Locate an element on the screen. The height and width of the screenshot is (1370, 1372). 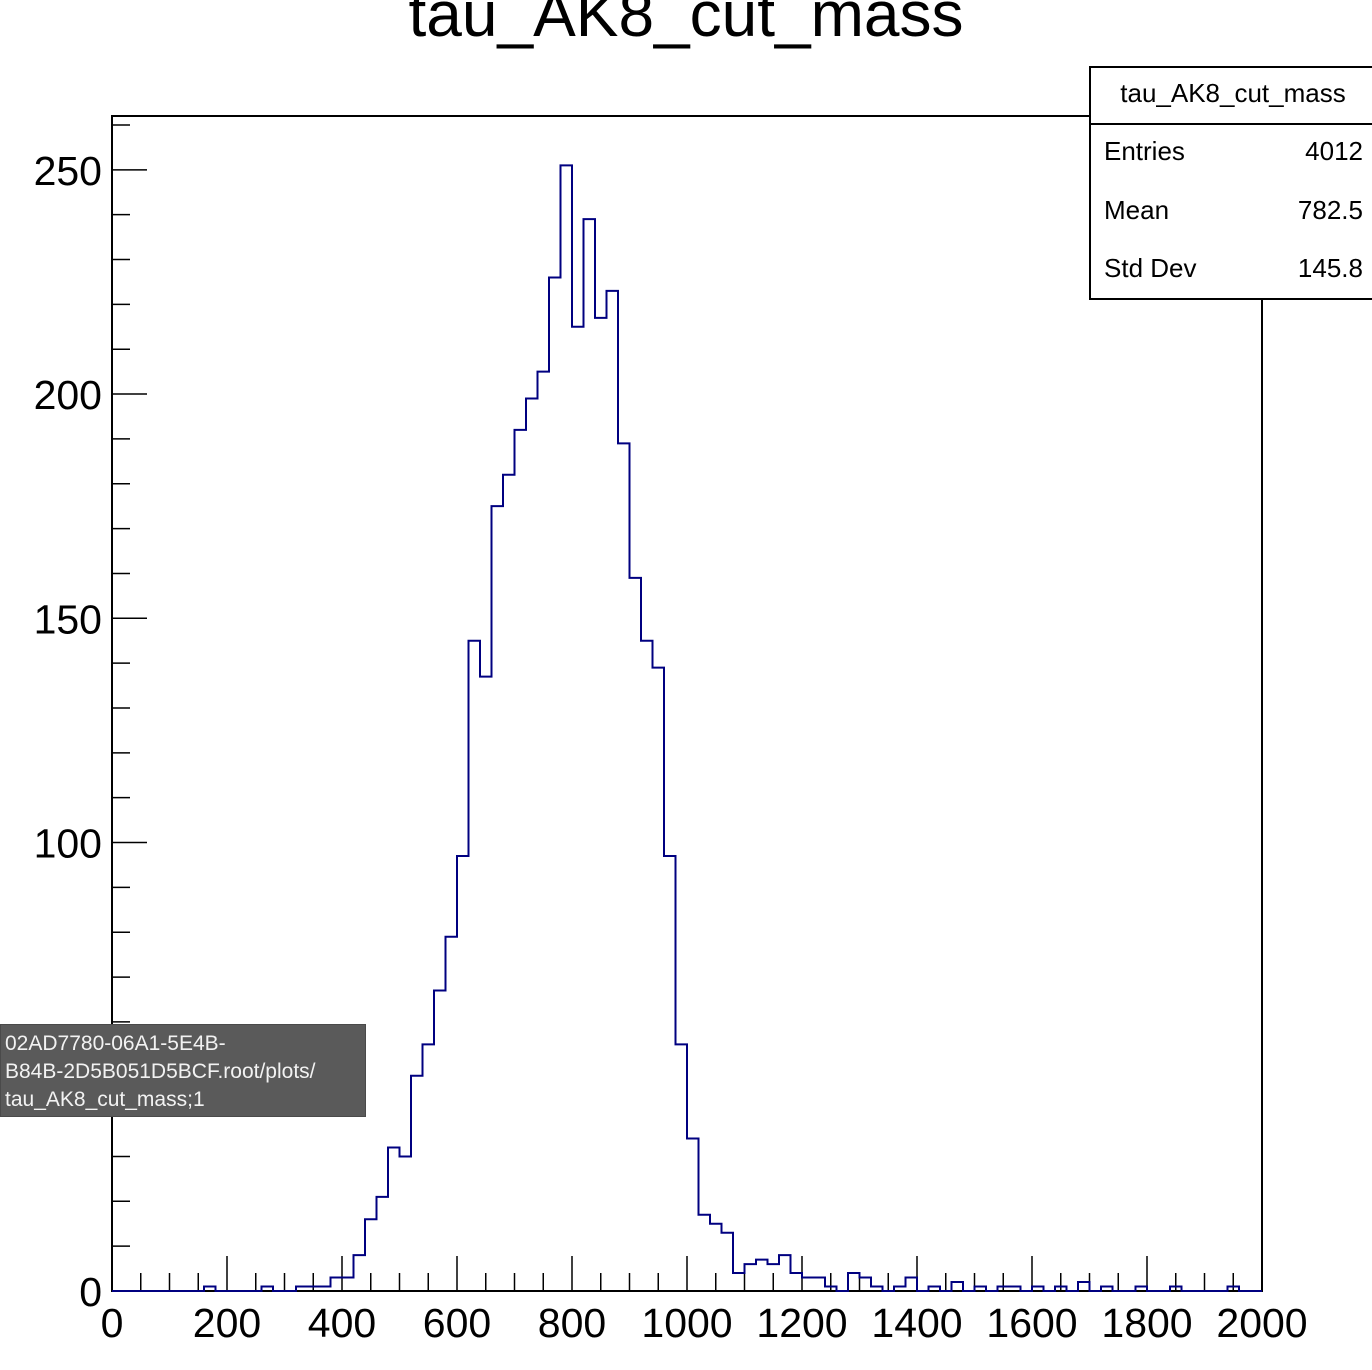
x-tick-label: 1400 is located at coordinates (916, 1323).